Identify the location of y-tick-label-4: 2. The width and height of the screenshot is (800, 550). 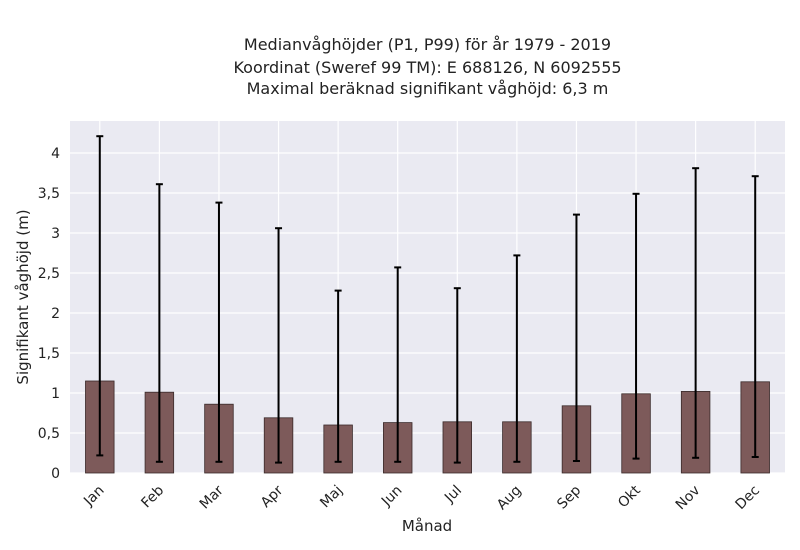
(55, 314).